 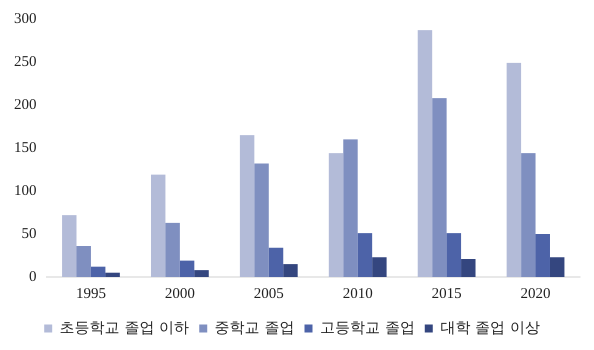 I want to click on legend-label: 대학 졸업 이상, so click(x=490, y=327).